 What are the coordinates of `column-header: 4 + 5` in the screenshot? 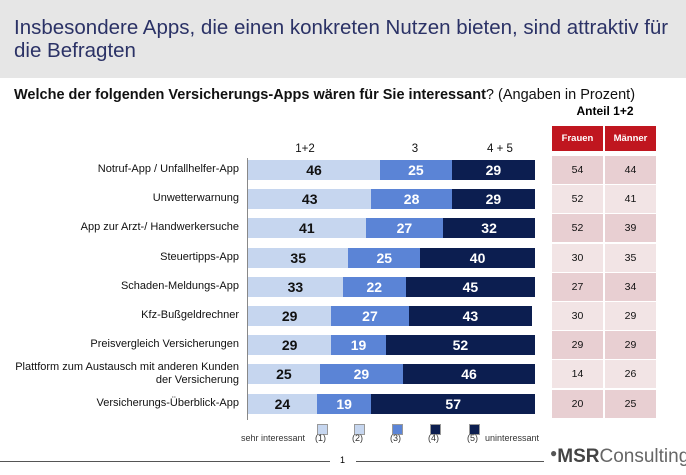 It's located at (500, 149).